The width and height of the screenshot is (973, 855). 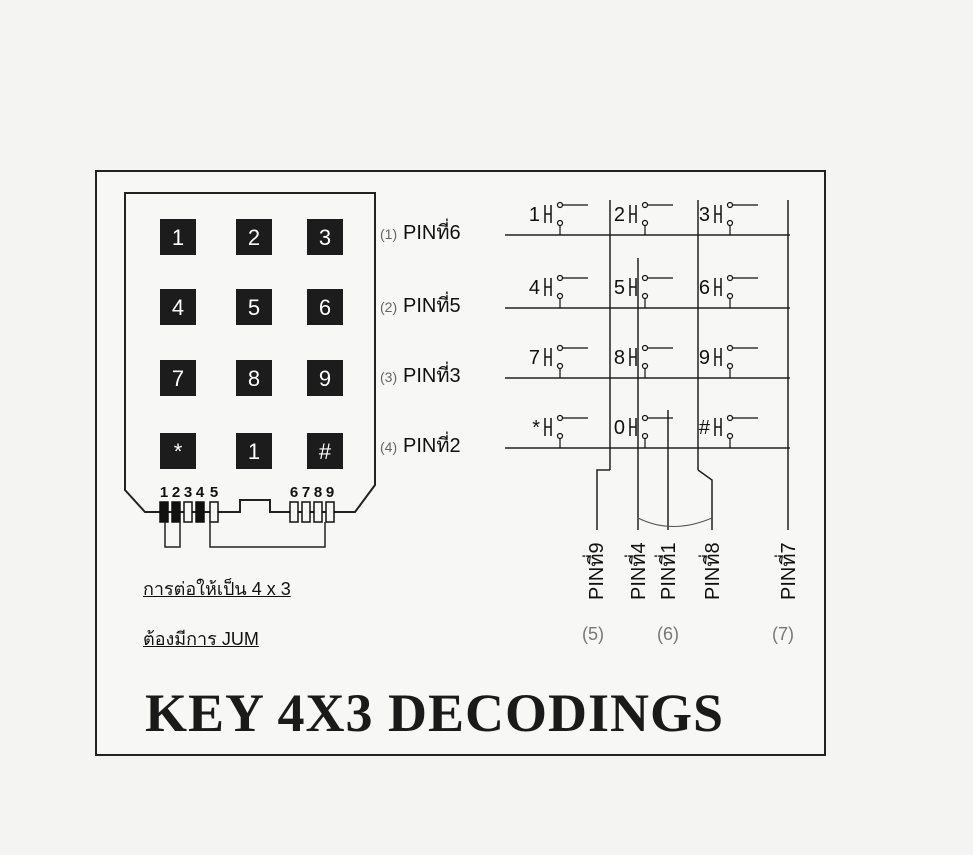 What do you see at coordinates (388, 234) in the screenshot?
I see `row-mark: (1)` at bounding box center [388, 234].